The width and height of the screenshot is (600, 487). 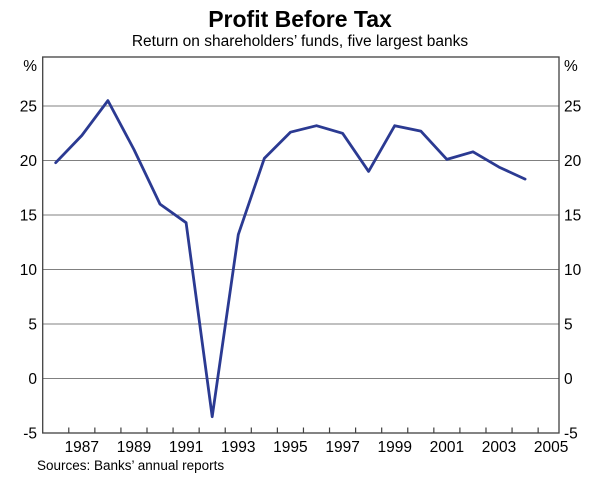 What do you see at coordinates (499, 447) in the screenshot?
I see `x-tick-label: 2003` at bounding box center [499, 447].